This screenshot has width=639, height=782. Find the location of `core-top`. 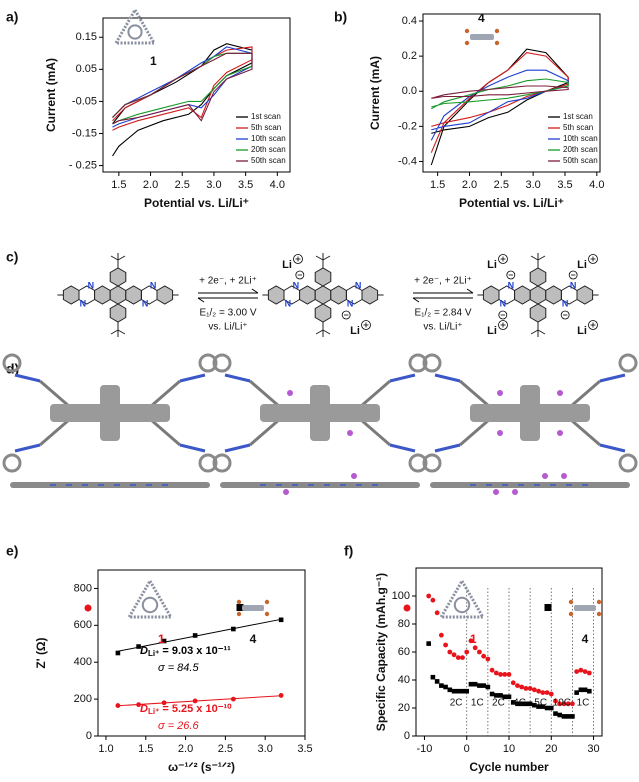

core-top is located at coordinates (530, 413).